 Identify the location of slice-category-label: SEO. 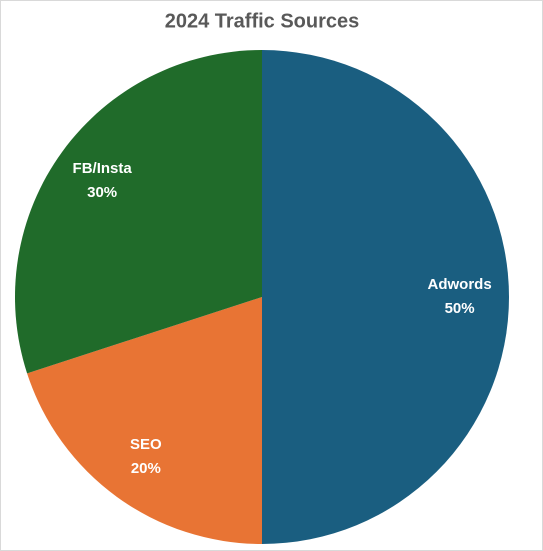
(146, 444).